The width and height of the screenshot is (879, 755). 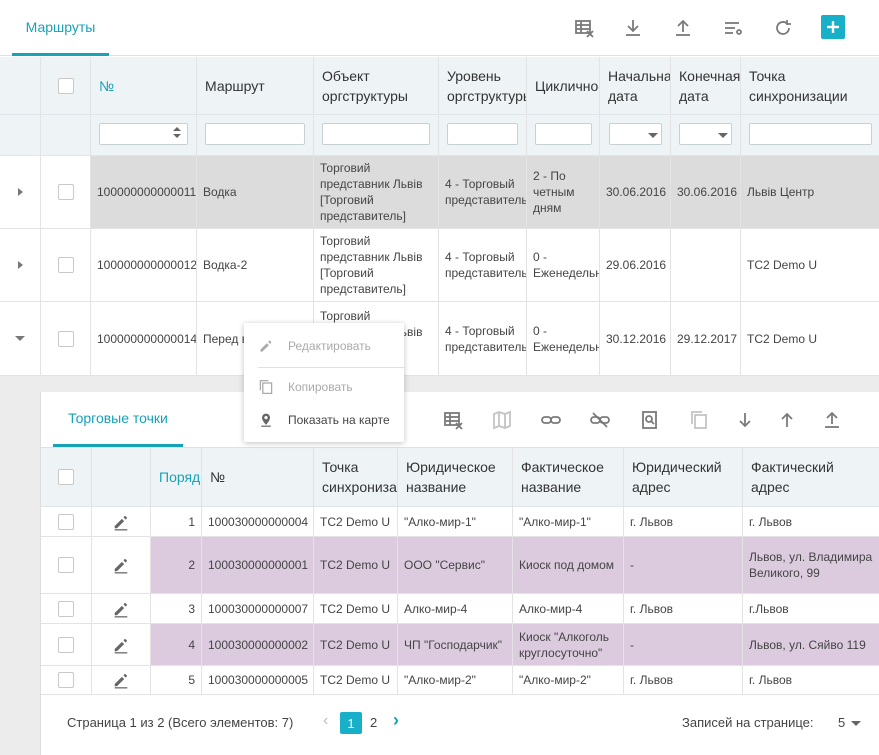 What do you see at coordinates (258, 608) in the screenshot?
I see `cell-num: 100030000000007` at bounding box center [258, 608].